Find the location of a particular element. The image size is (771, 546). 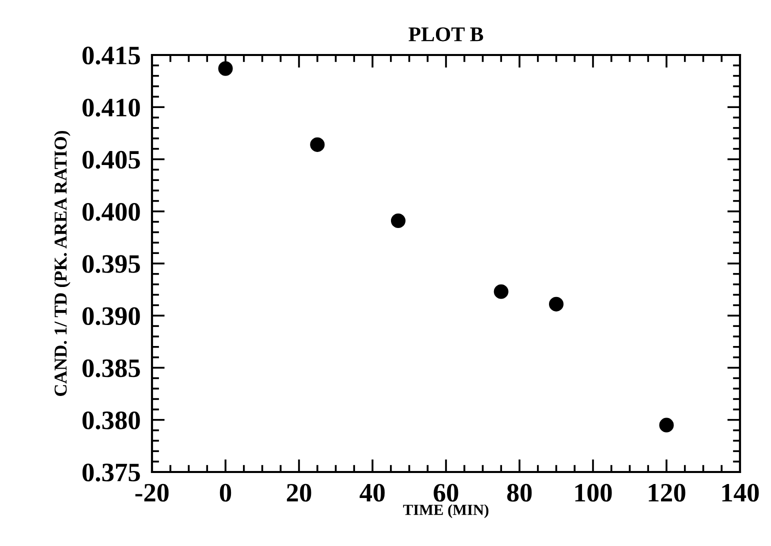

y-tick-label: 0.385 is located at coordinates (111, 368).